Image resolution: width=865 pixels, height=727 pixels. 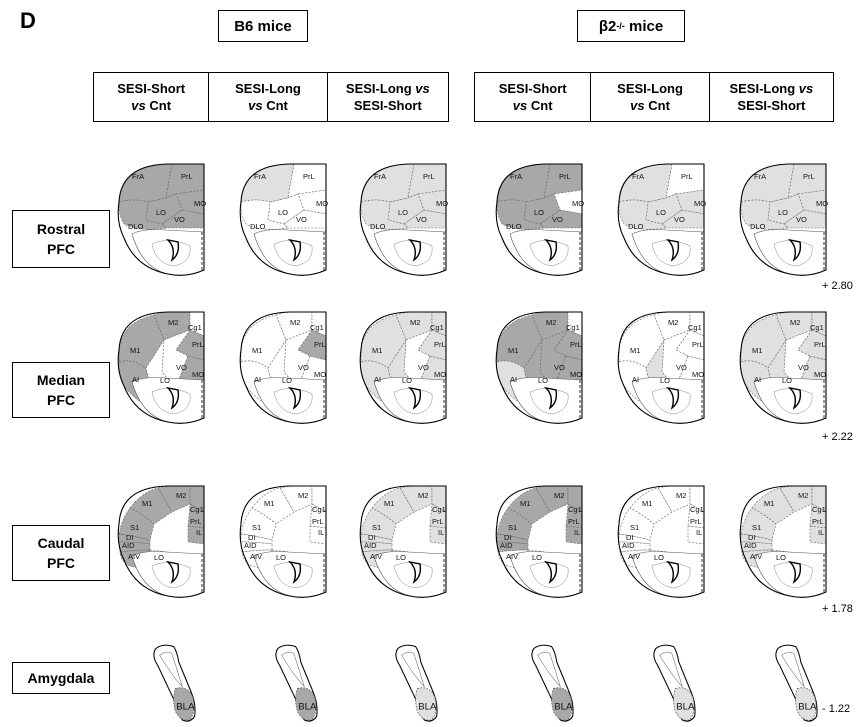 What do you see at coordinates (422, 88) in the screenshot?
I see `col-header-vs: vs` at bounding box center [422, 88].